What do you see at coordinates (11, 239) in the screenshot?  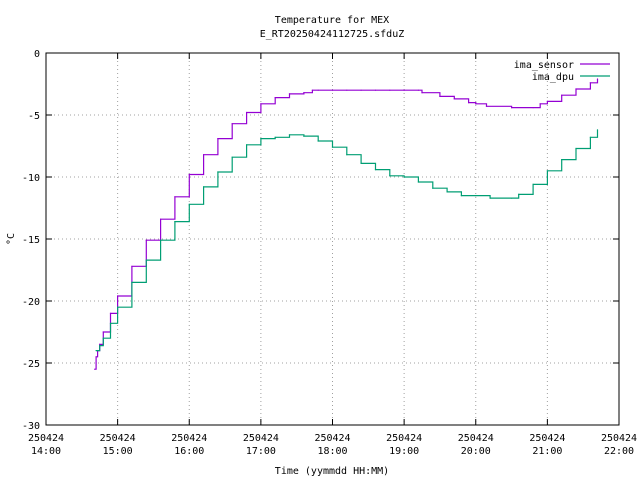 I see `y-axis-label: °C` at bounding box center [11, 239].